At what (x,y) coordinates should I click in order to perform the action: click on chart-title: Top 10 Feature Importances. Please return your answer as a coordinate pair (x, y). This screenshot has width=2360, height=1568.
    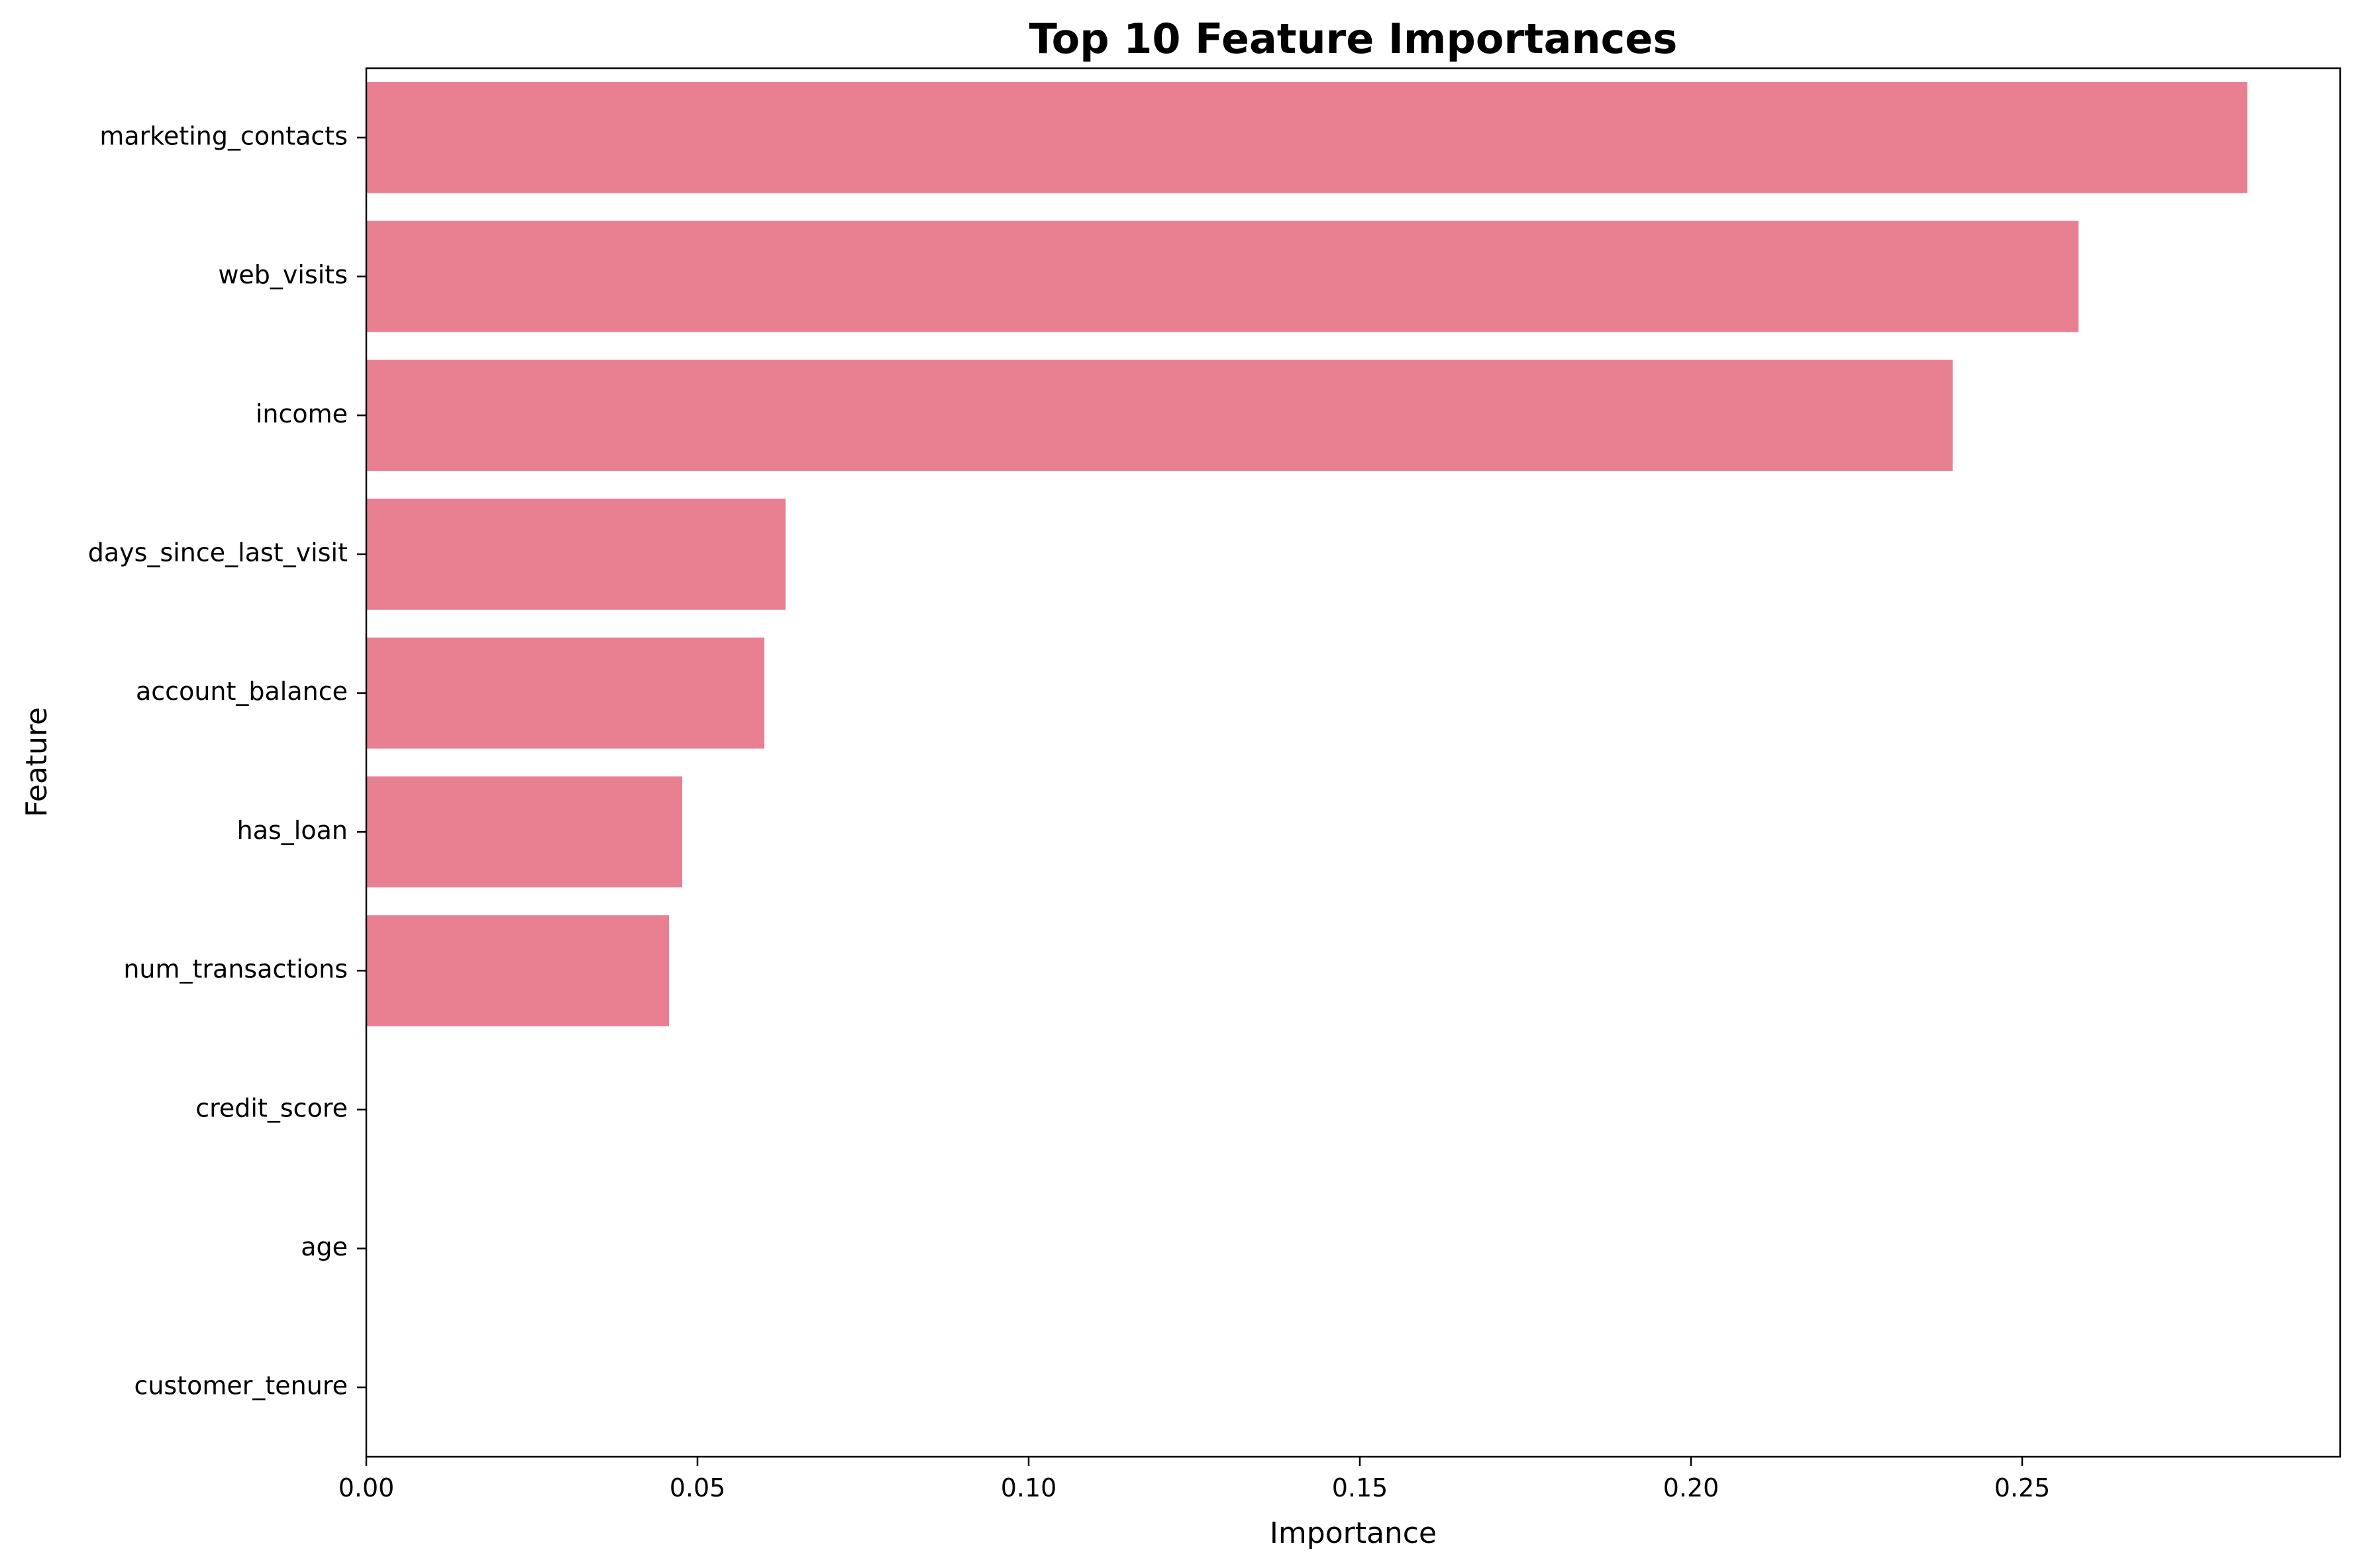
    Looking at the image, I should click on (1353, 39).